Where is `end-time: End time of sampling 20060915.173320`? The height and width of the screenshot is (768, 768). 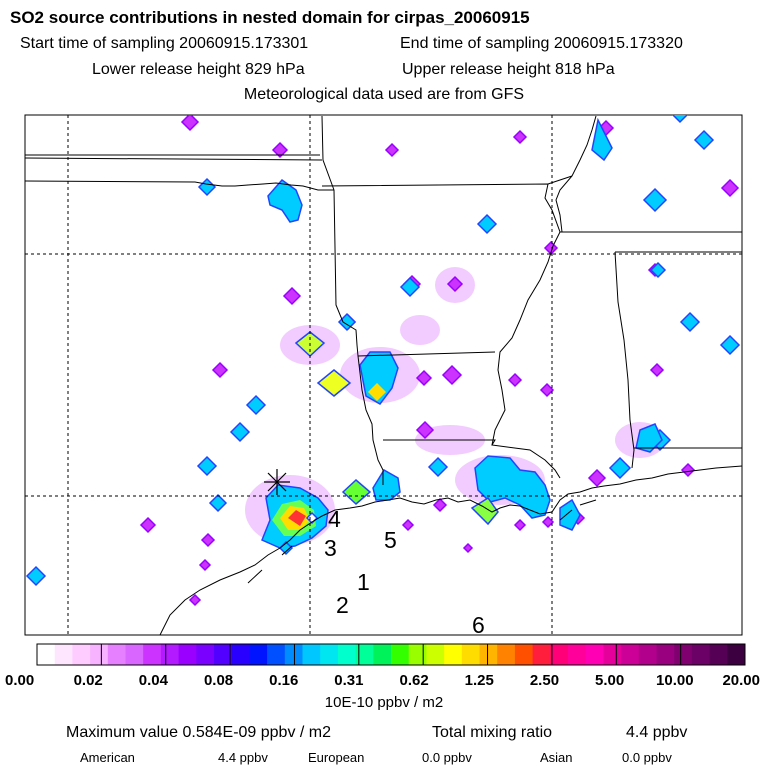 end-time: End time of sampling 20060915.173320 is located at coordinates (541, 43).